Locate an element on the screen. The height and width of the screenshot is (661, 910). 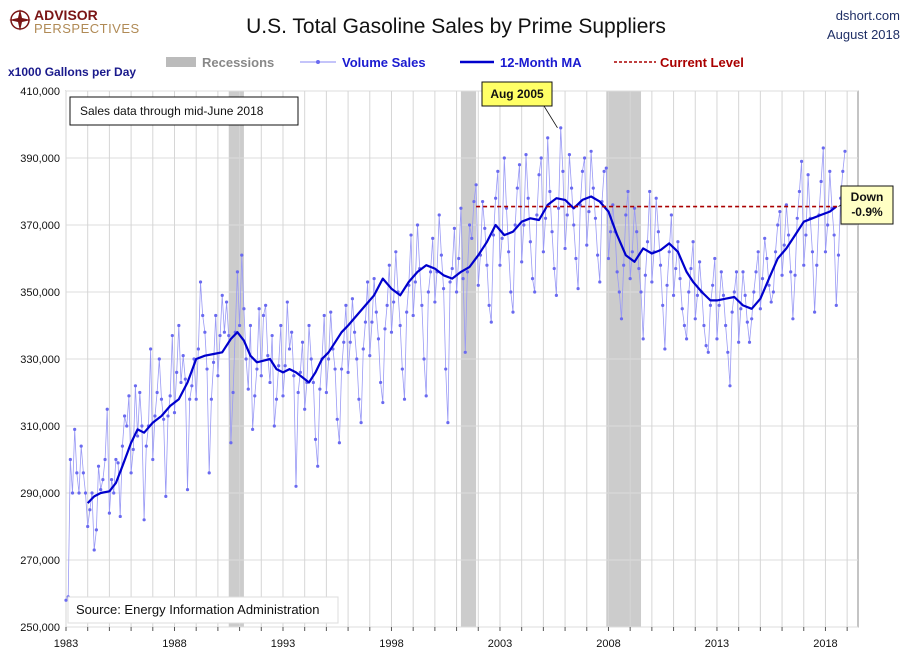
y-tick-label: 270,000 is located at coordinates (40, 561).